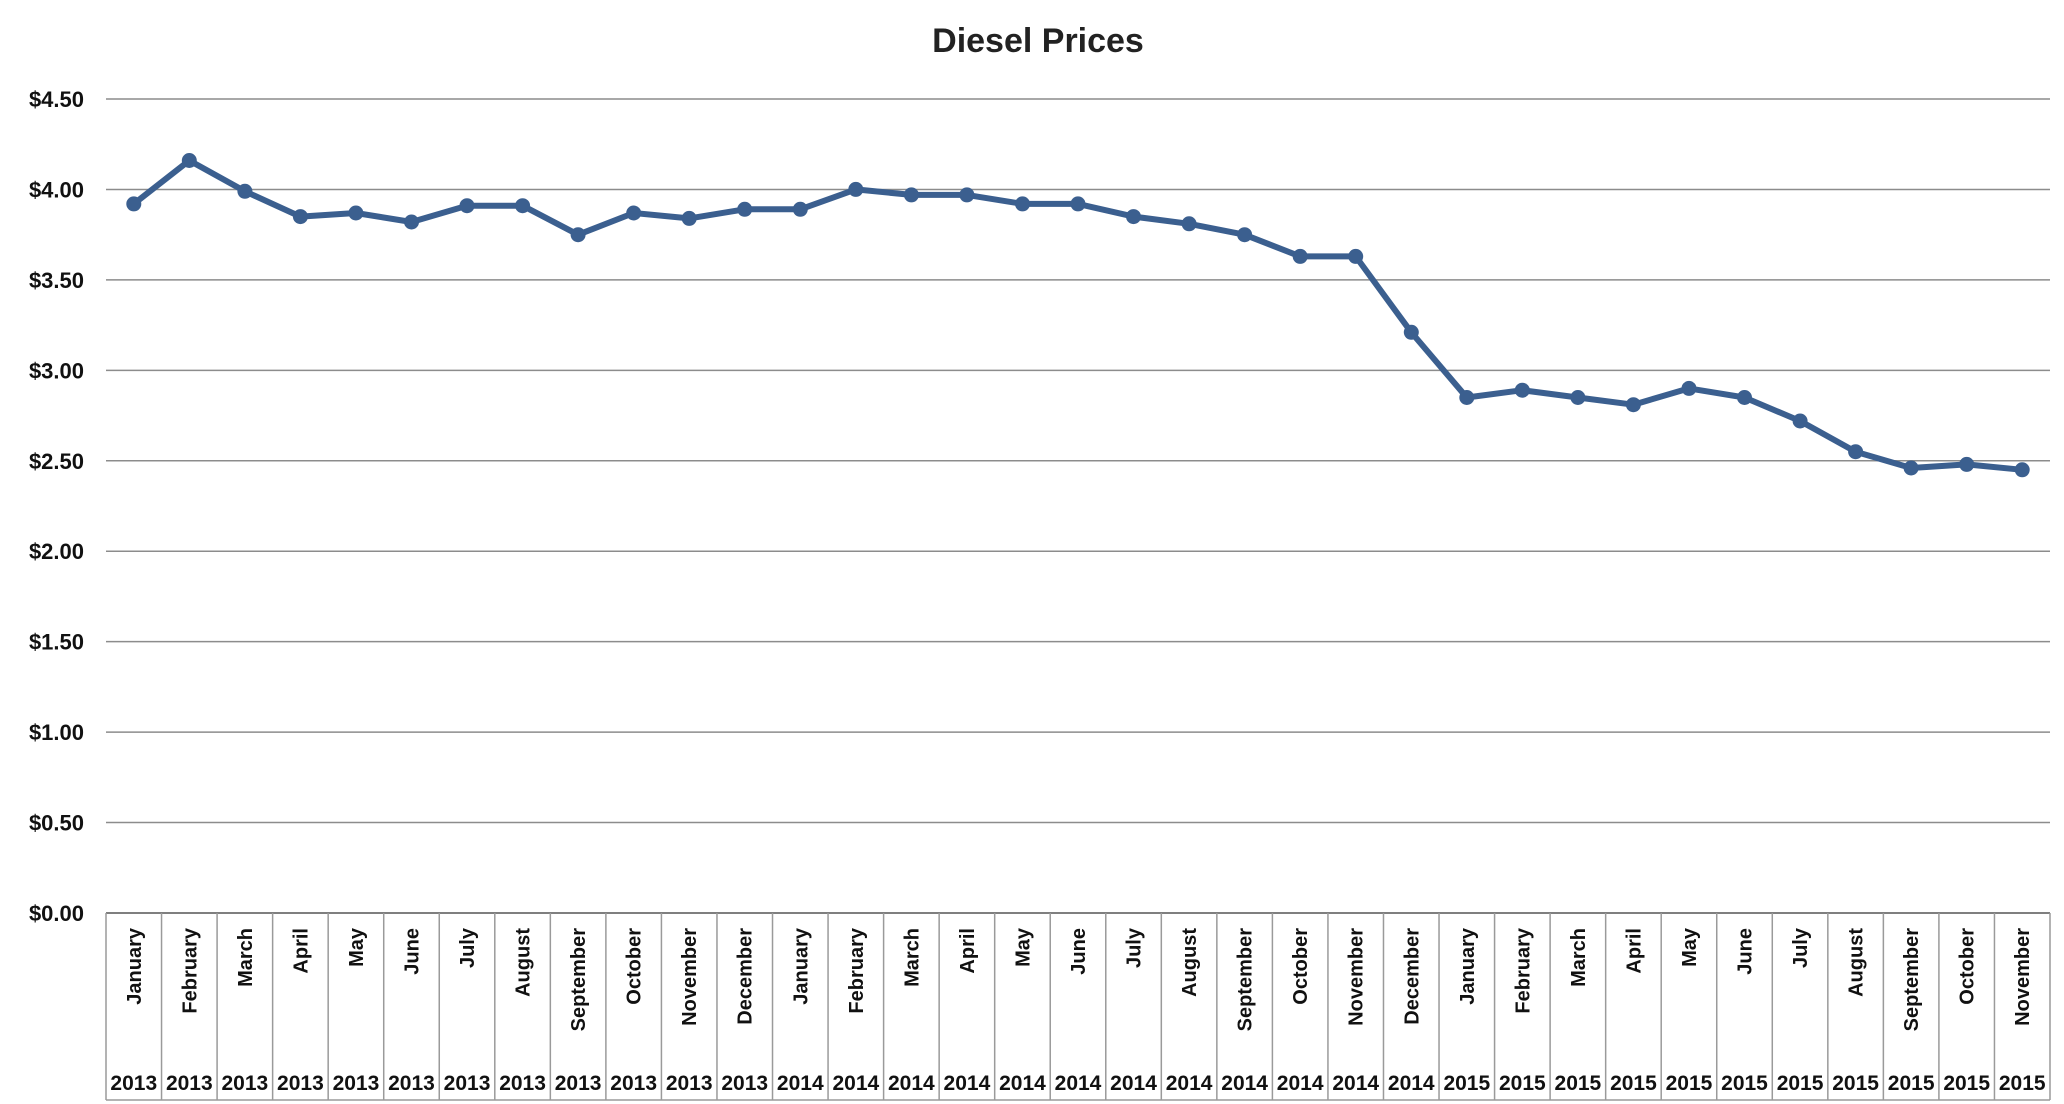 This screenshot has height=1104, width=2064. What do you see at coordinates (56, 823) in the screenshot?
I see `y-tick-label: $0.50` at bounding box center [56, 823].